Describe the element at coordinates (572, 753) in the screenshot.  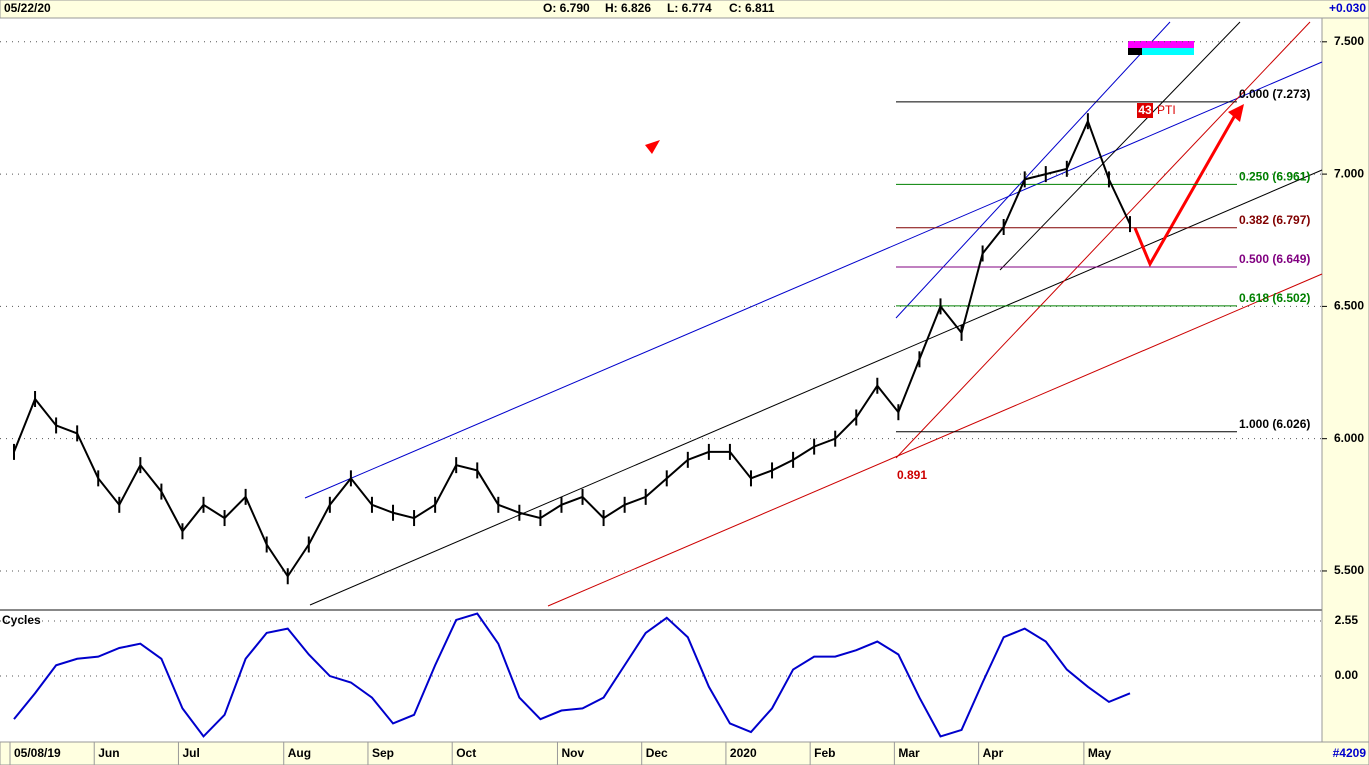
I see `x-tick-label: Nov` at that location.